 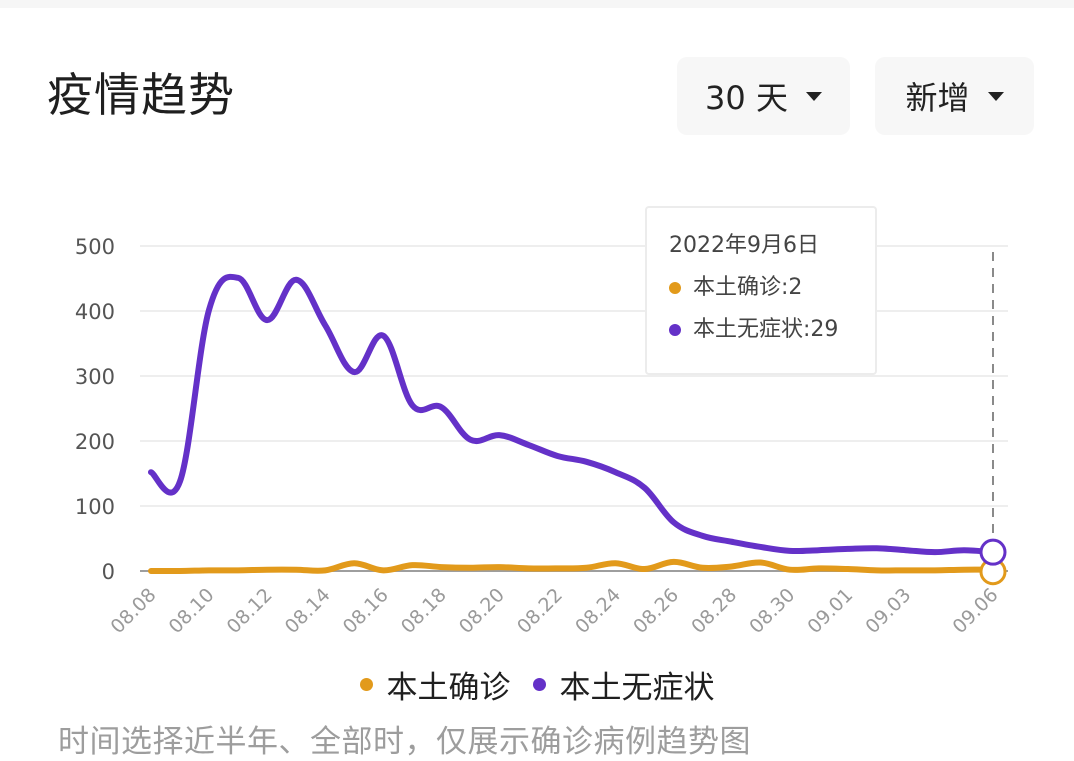 What do you see at coordinates (308, 611) in the screenshot?
I see `x-tick-label: 08.14` at bounding box center [308, 611].